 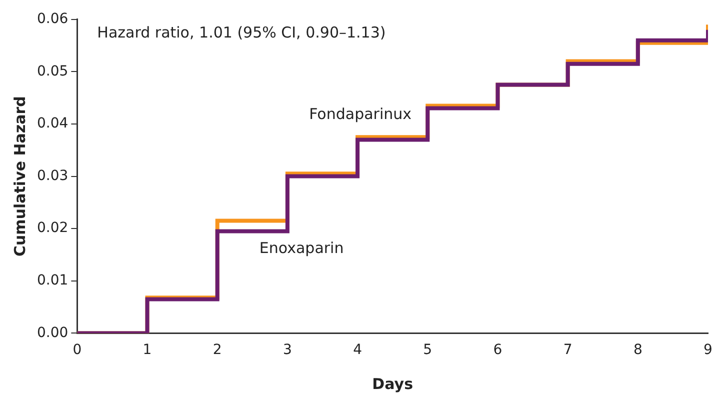 What do you see at coordinates (301, 248) in the screenshot?
I see `series-label: Enoxaparin` at bounding box center [301, 248].